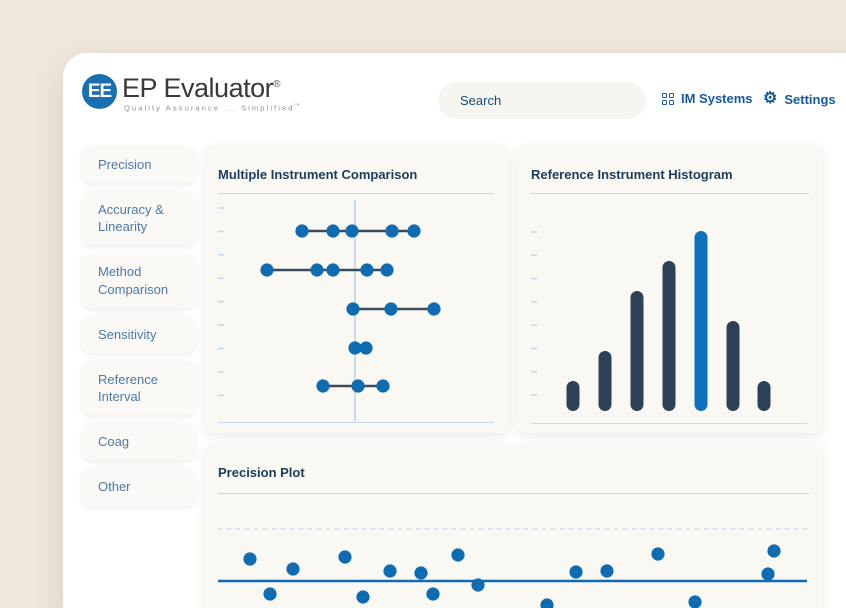 This screenshot has height=608, width=846. What do you see at coordinates (298, 106) in the screenshot?
I see `trademark-mark: ™` at bounding box center [298, 106].